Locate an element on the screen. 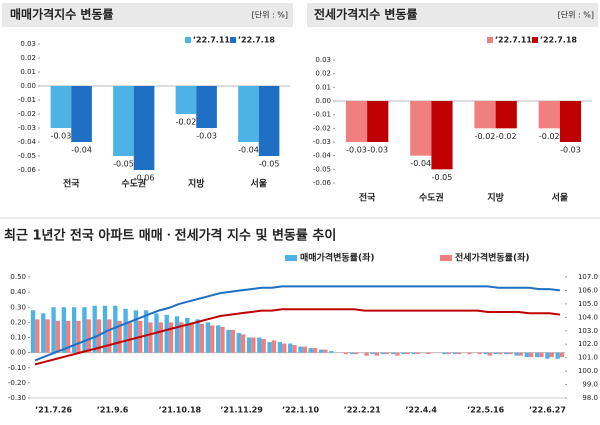 The width and height of the screenshot is (600, 425). x-tick-label: ’21.9.6 is located at coordinates (113, 410).